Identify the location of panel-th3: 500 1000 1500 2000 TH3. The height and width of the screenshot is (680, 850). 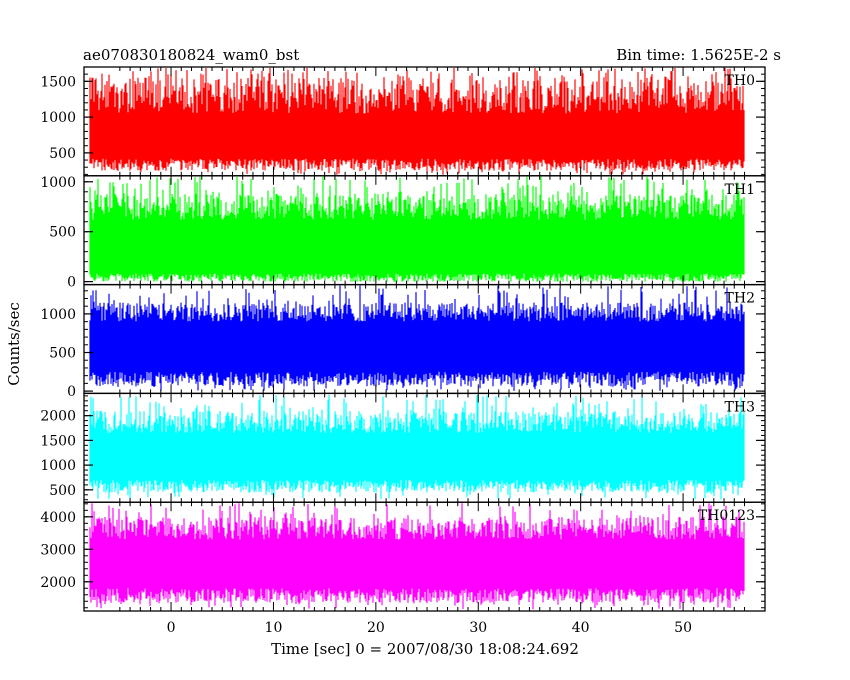
(403, 447).